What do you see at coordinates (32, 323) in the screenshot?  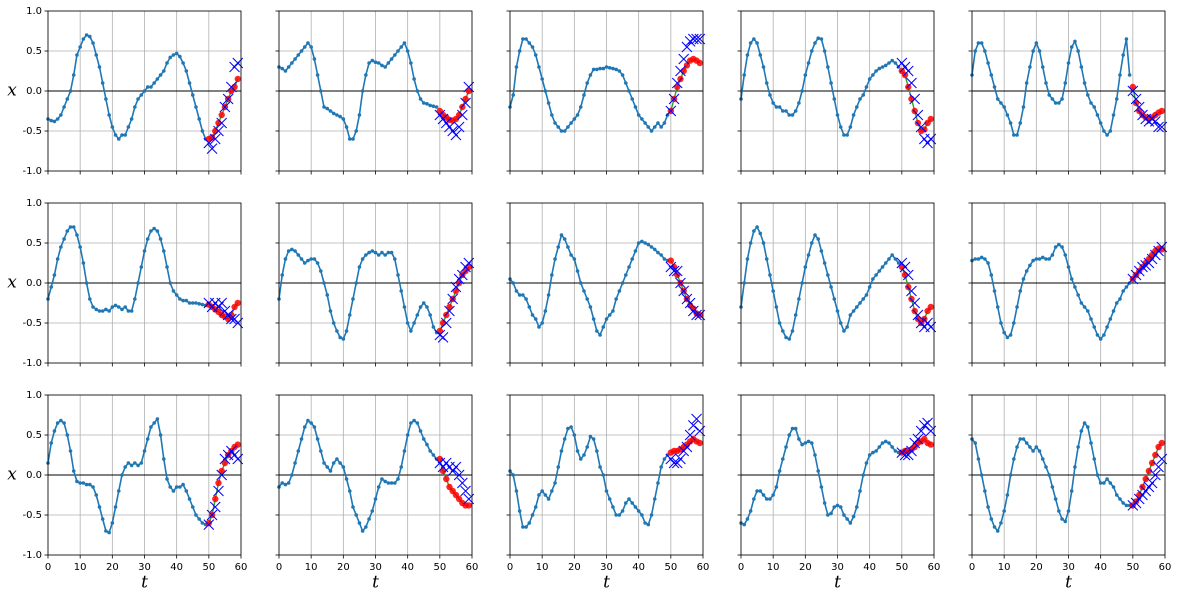 I see `y-tick-label: -0.5` at bounding box center [32, 323].